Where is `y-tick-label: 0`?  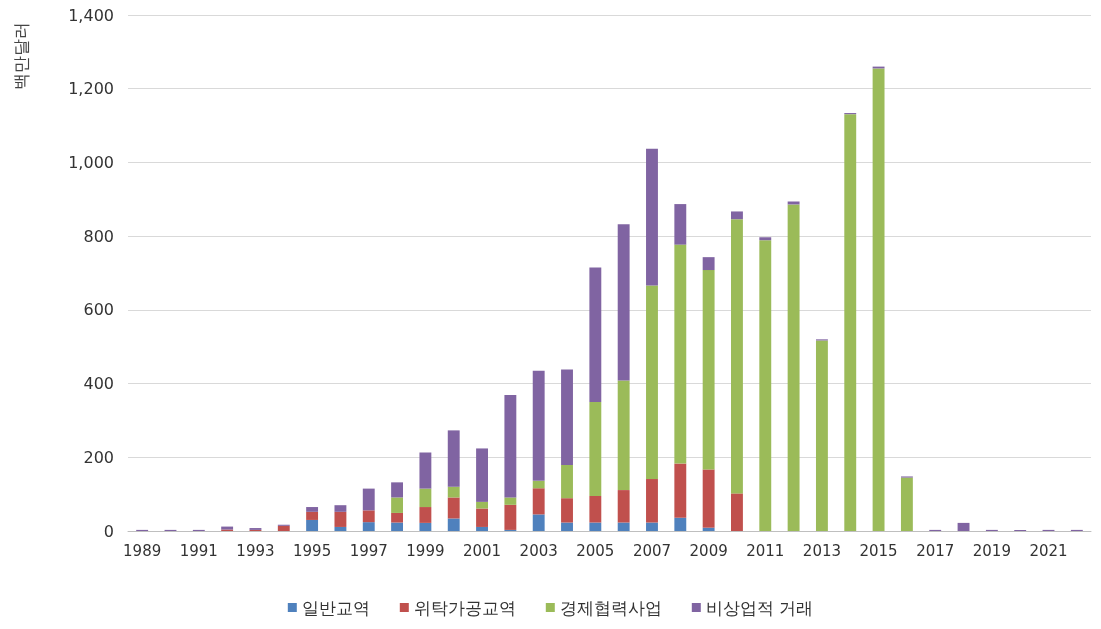
y-tick-label: 0 is located at coordinates (108, 531).